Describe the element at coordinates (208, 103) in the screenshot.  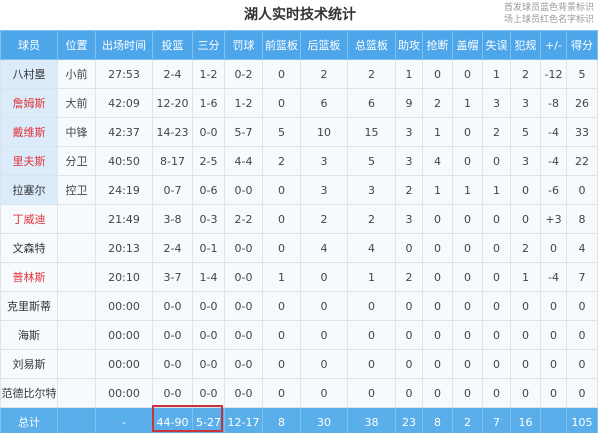
I see `stat-cell: 1-6` at that location.